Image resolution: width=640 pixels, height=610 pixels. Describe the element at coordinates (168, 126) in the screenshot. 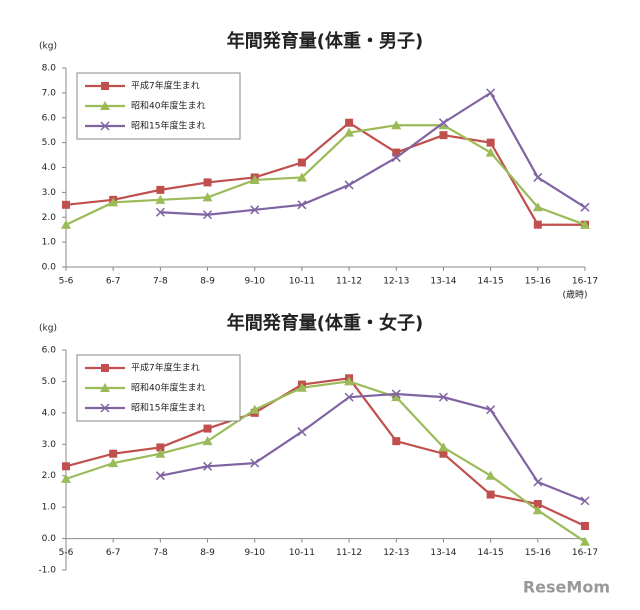

I see `legend-label: 昭和15年度生まれ` at that location.